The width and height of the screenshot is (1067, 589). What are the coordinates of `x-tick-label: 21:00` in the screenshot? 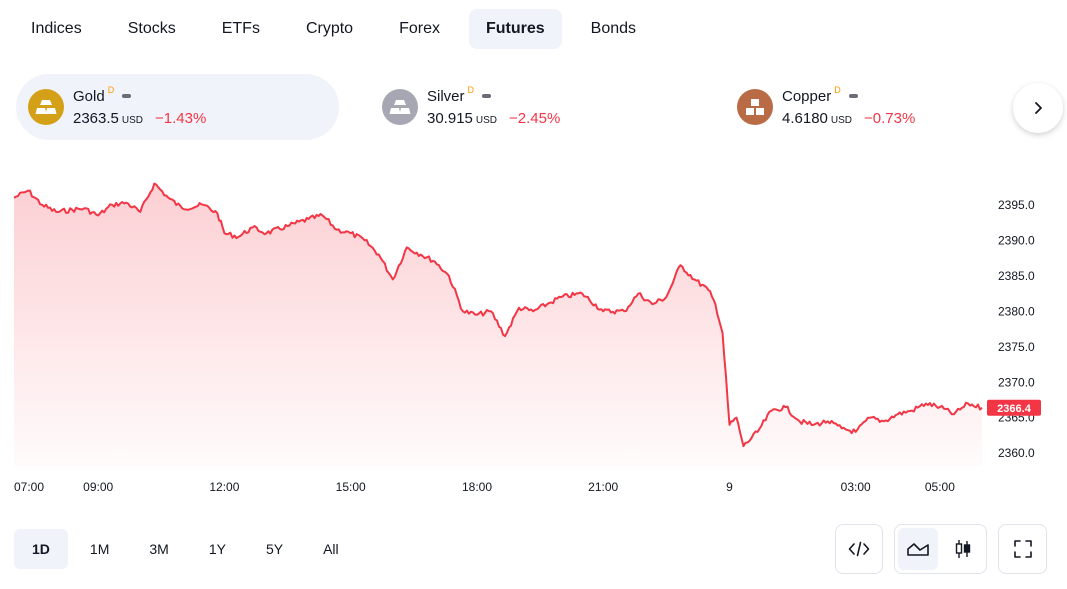 It's located at (603, 487).